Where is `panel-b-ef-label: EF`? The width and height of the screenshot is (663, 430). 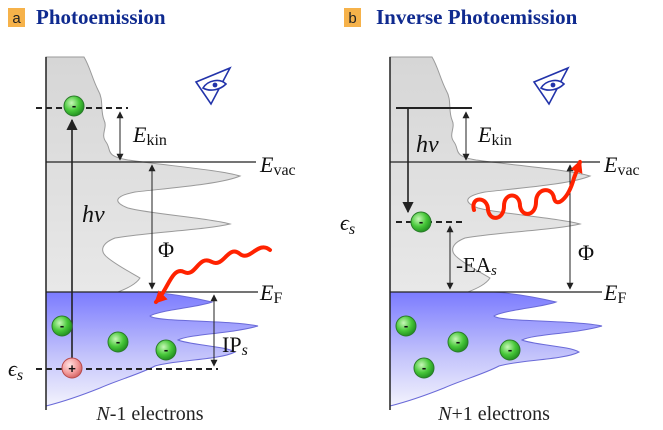
panel-b-ef-label: EF is located at coordinates (614, 293).